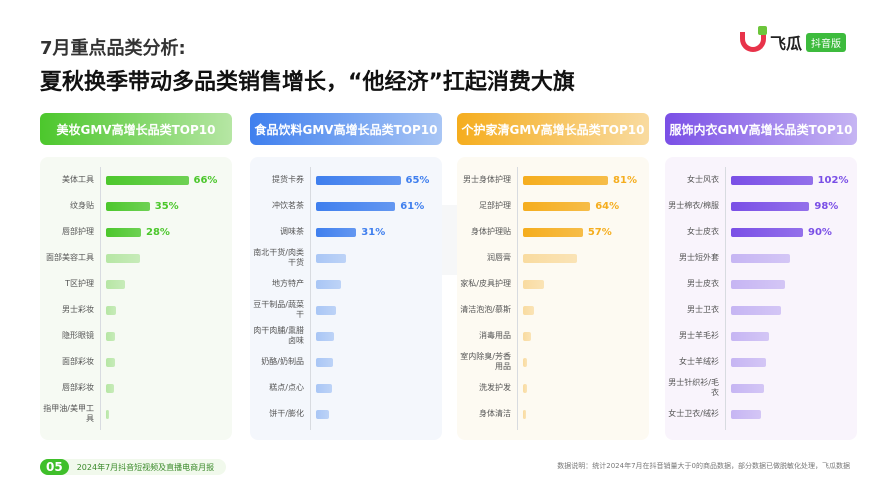 The width and height of the screenshot is (889, 500). I want to click on value-label: 65%, so click(417, 180).